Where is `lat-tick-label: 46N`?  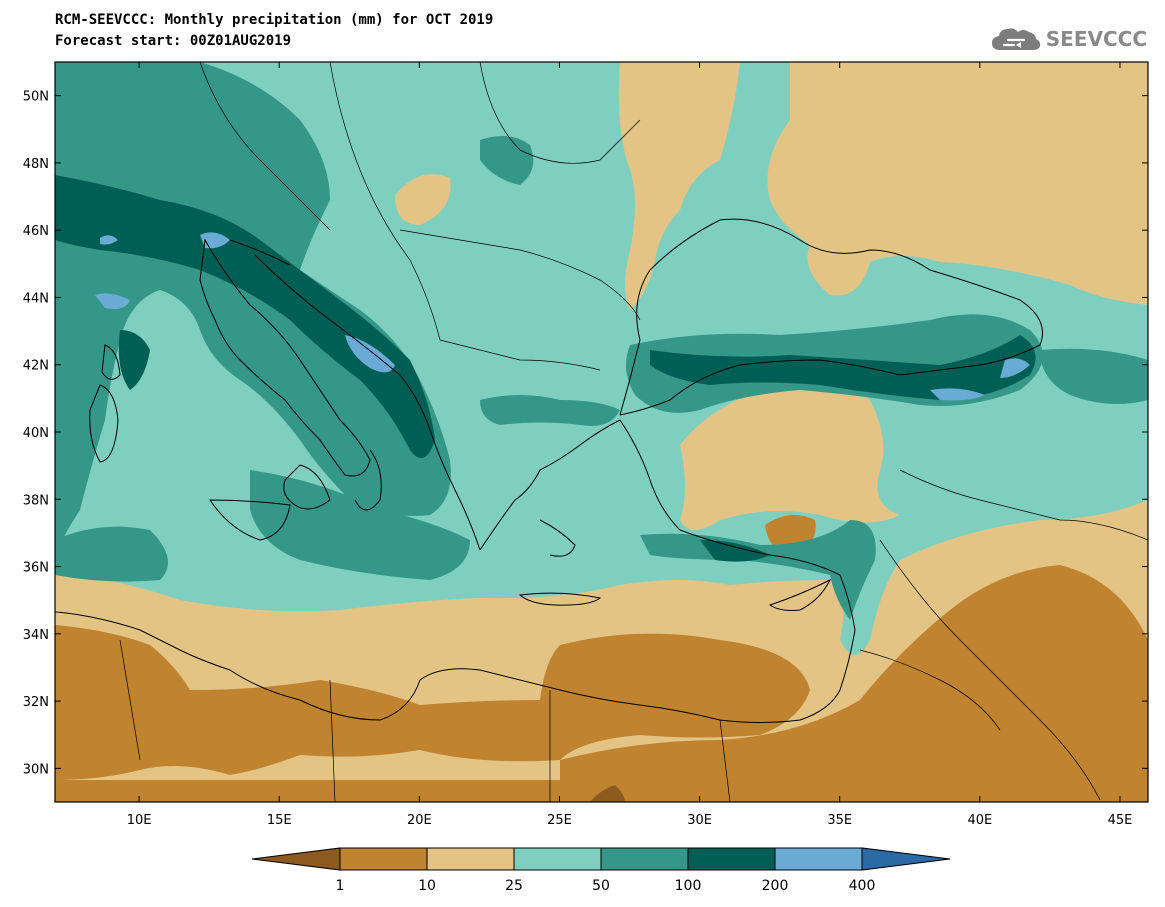 lat-tick-label: 46N is located at coordinates (36, 231).